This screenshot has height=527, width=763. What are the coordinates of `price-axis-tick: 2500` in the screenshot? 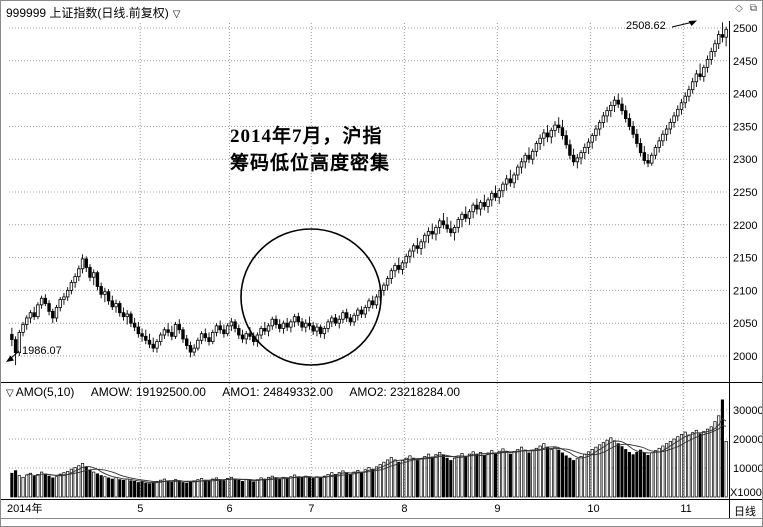 It's located at (745, 29).